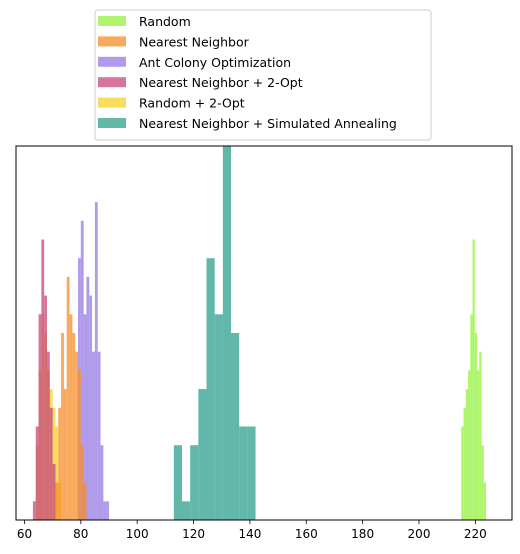 The height and width of the screenshot is (554, 520). I want to click on x-tick-label-220: 220, so click(475, 534).